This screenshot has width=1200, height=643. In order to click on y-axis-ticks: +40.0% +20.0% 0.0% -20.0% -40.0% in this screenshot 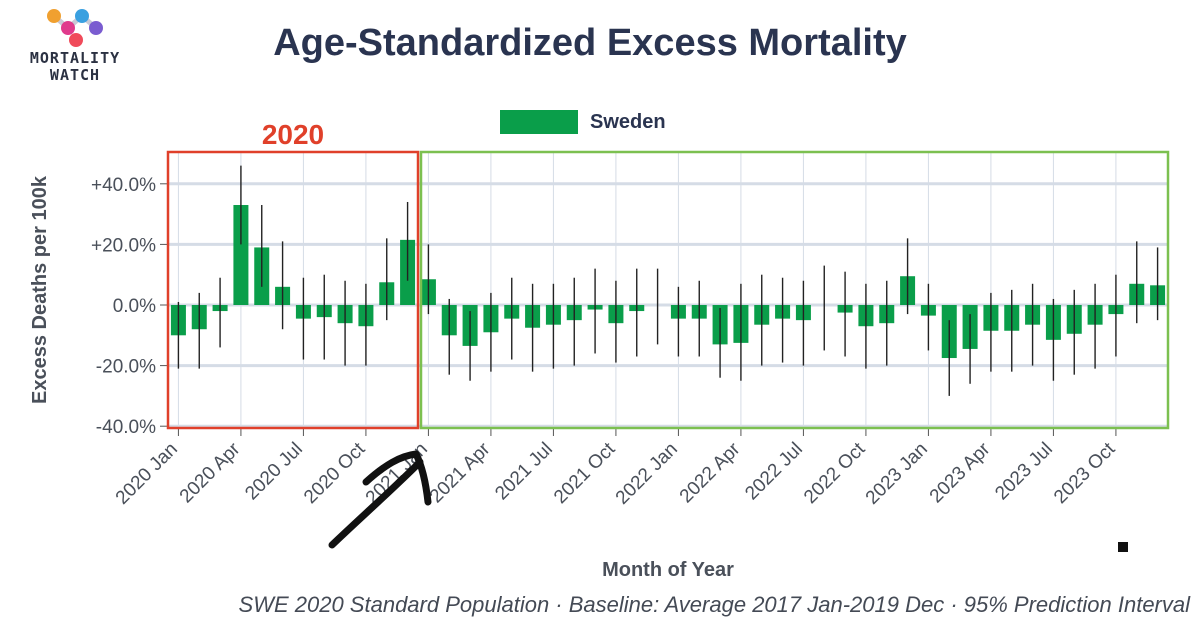, I will do `click(129, 306)`.